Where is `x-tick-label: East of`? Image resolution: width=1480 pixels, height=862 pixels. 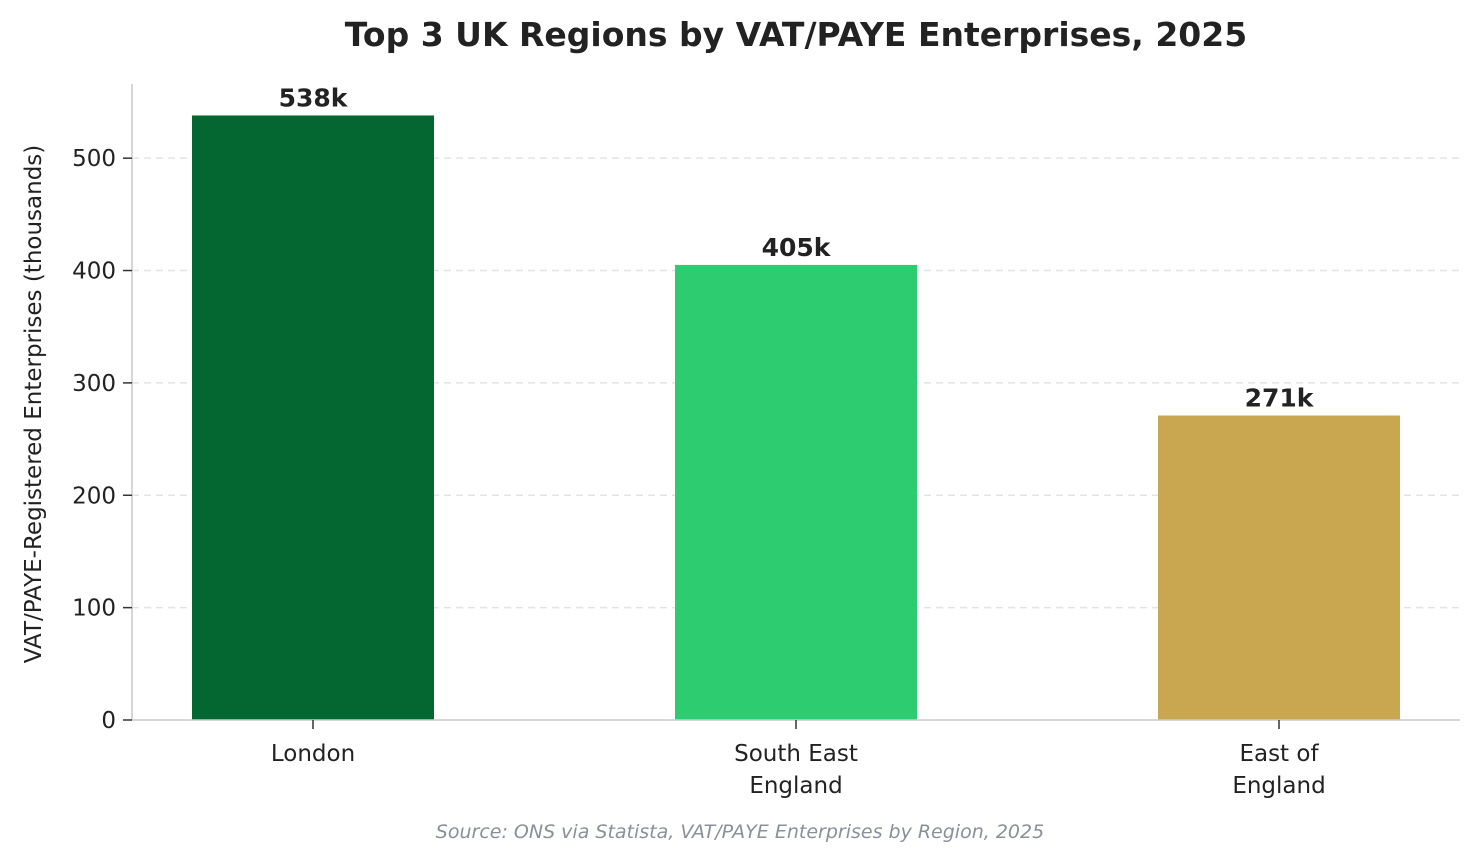
x-tick-label: East of is located at coordinates (1279, 754).